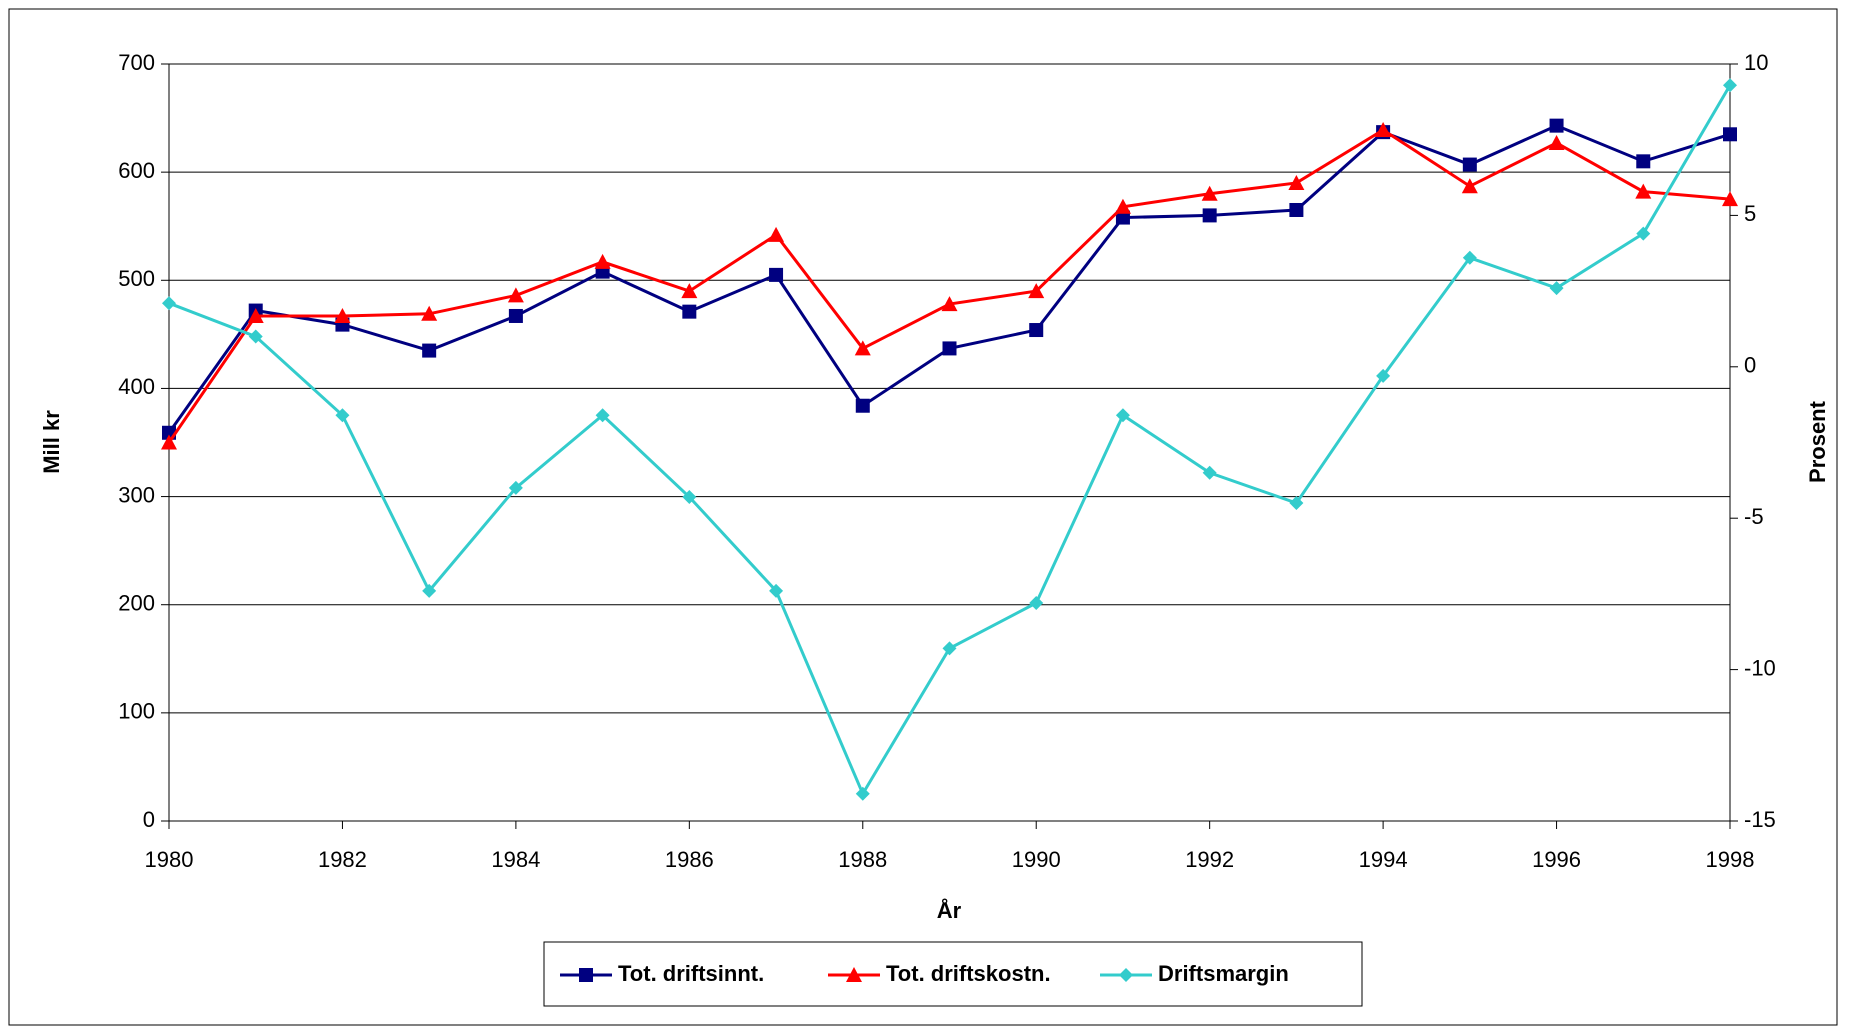 The width and height of the screenshot is (1849, 1034). I want to click on legend-label: Tot. driftskostn., so click(968, 973).